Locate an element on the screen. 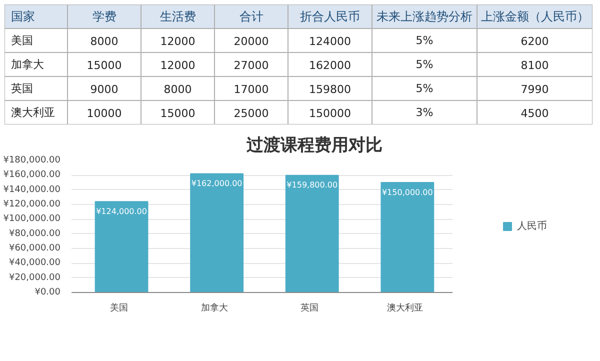 Image resolution: width=600 pixels, height=361 pixels. category-label: 折合人民币 is located at coordinates (330, 17).